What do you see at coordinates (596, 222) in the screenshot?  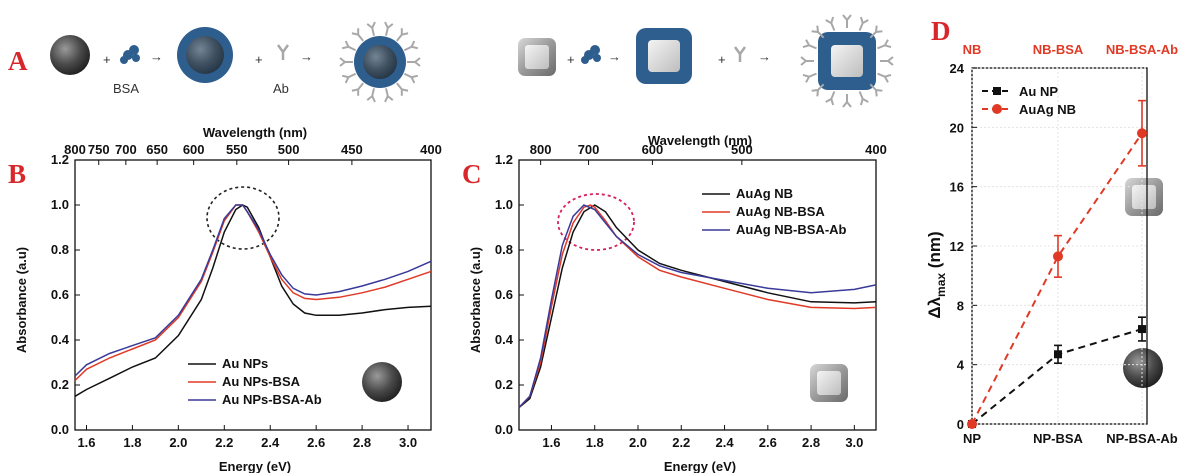 I see `peak-highlight-circle` at bounding box center [596, 222].